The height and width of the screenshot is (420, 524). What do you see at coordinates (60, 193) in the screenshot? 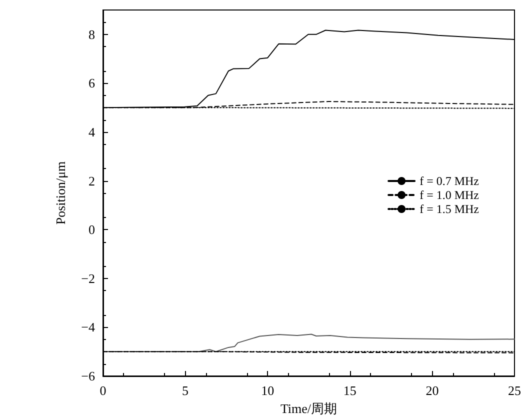
I see `y-axis-title: Position/μm` at bounding box center [60, 193].